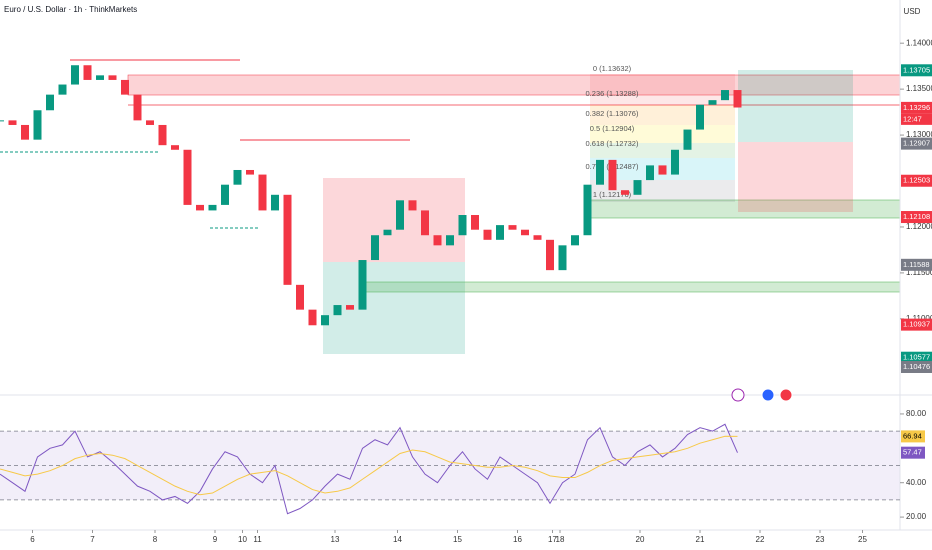  Describe the element at coordinates (919, 88) in the screenshot. I see `y-tick-label: 1.13500` at that location.